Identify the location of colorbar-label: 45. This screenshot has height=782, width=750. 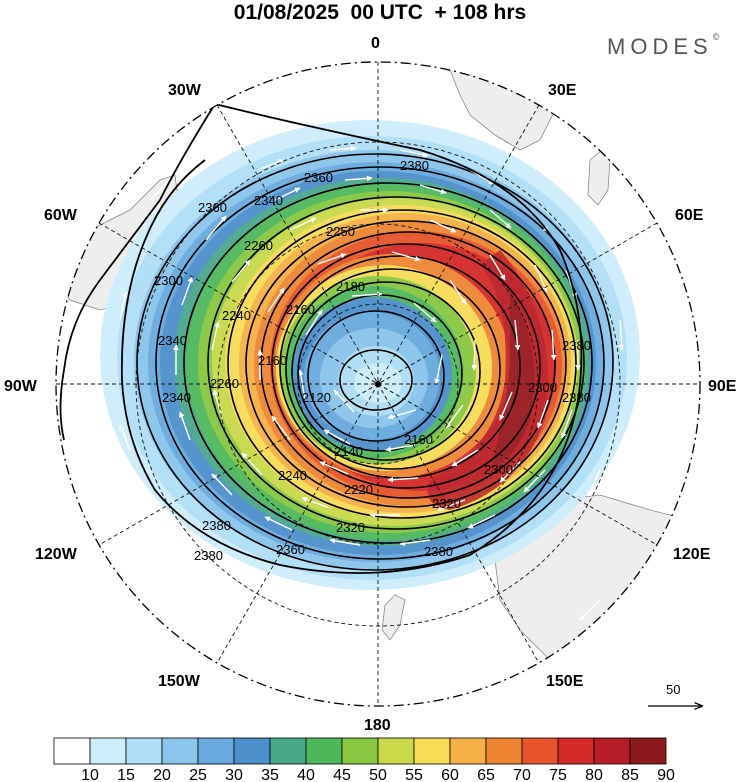
(342, 774).